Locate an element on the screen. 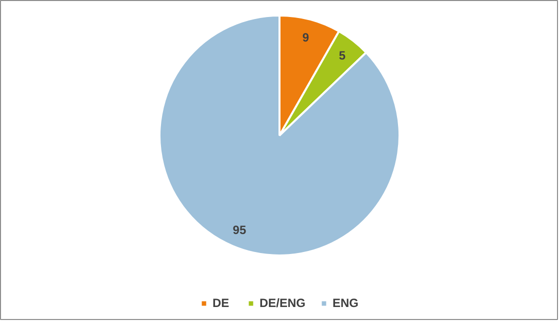  legend-label: DE is located at coordinates (221, 303).